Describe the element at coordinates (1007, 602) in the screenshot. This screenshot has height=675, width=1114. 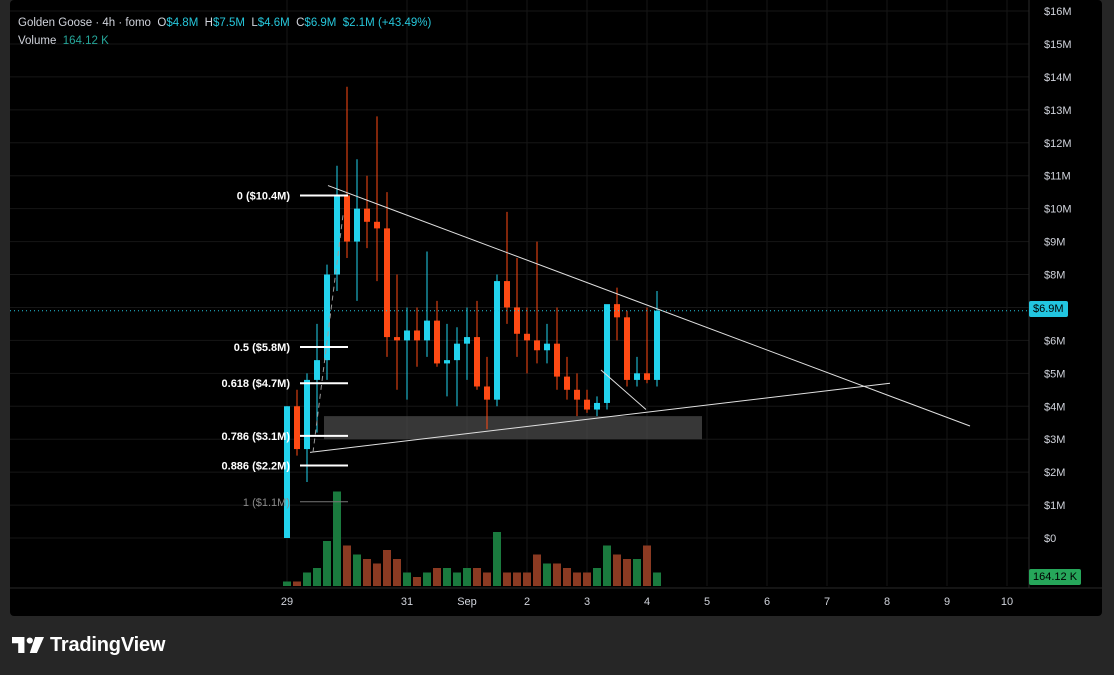
I see `time-axis-label: 10` at that location.